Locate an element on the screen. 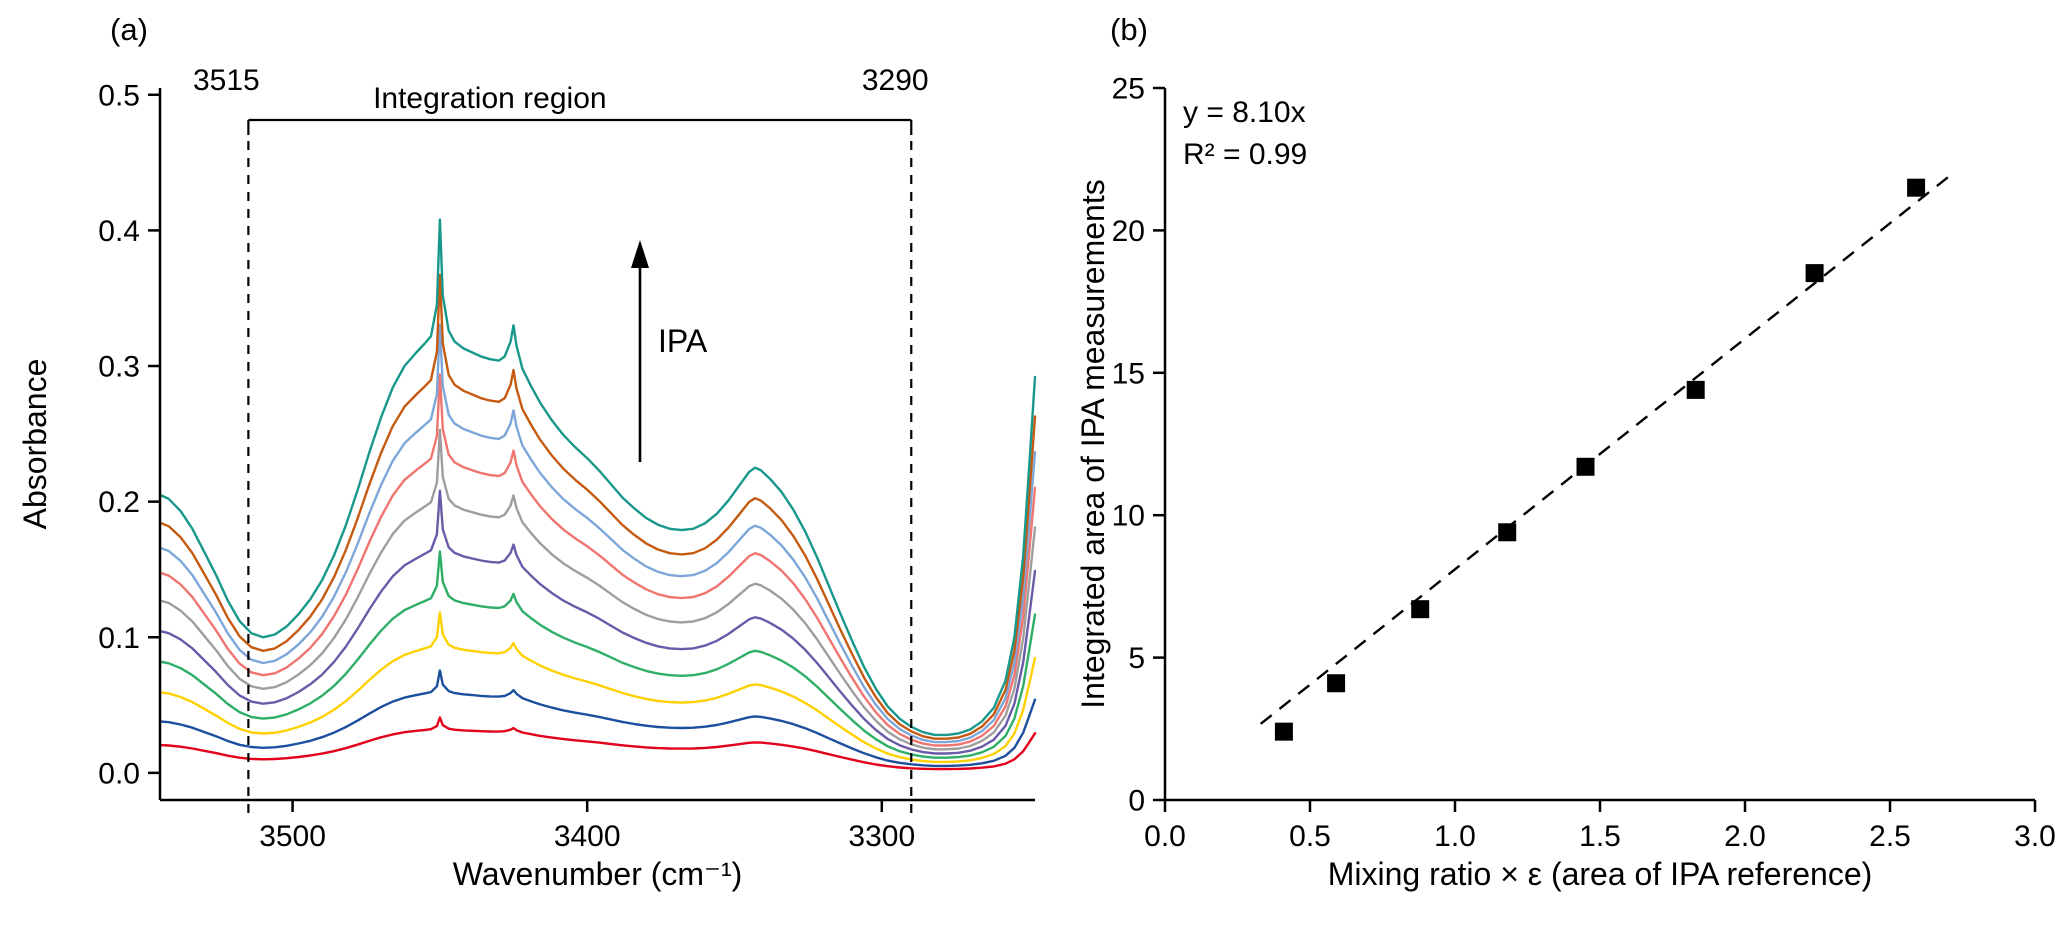 This screenshot has height=934, width=2067. y-tick-label-b: 25 is located at coordinates (1128, 89).